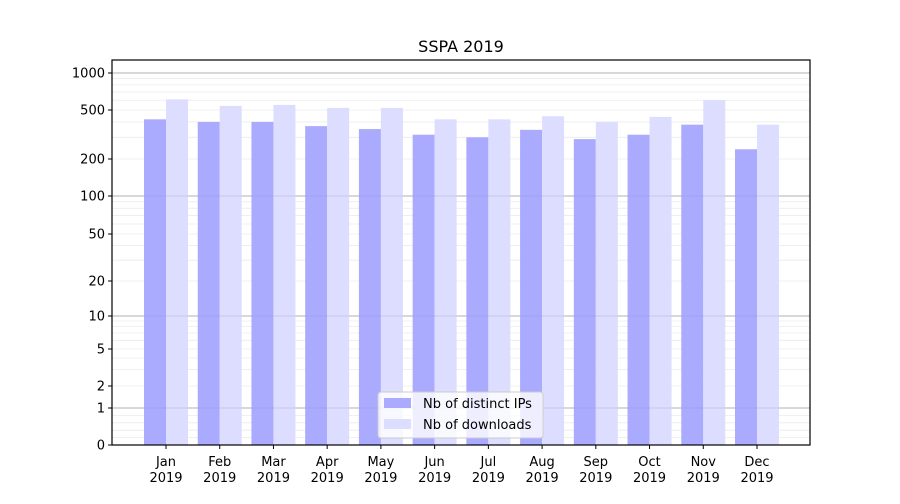 This screenshot has width=900, height=504. I want to click on legend-label: Nb of downloads, so click(477, 425).